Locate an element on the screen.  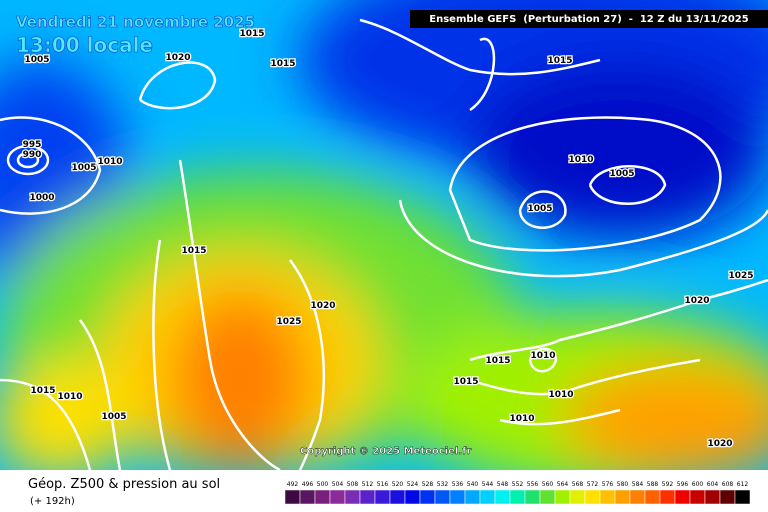
footer-lead: (+ 192h) is located at coordinates (52, 501).